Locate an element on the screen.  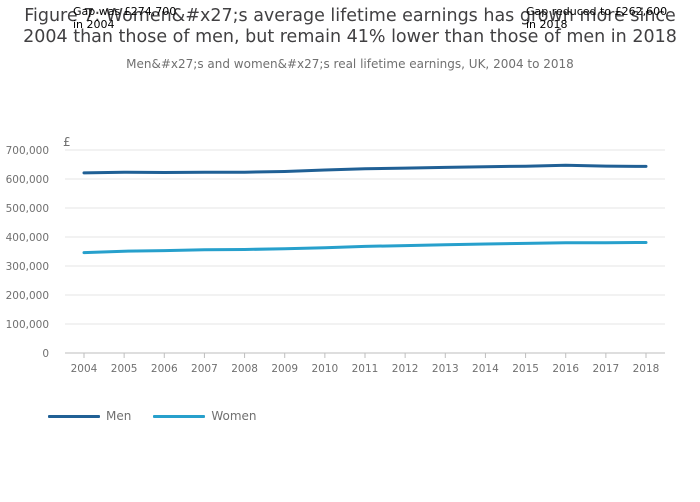
x-tick-label: 2017 is located at coordinates (605, 369).